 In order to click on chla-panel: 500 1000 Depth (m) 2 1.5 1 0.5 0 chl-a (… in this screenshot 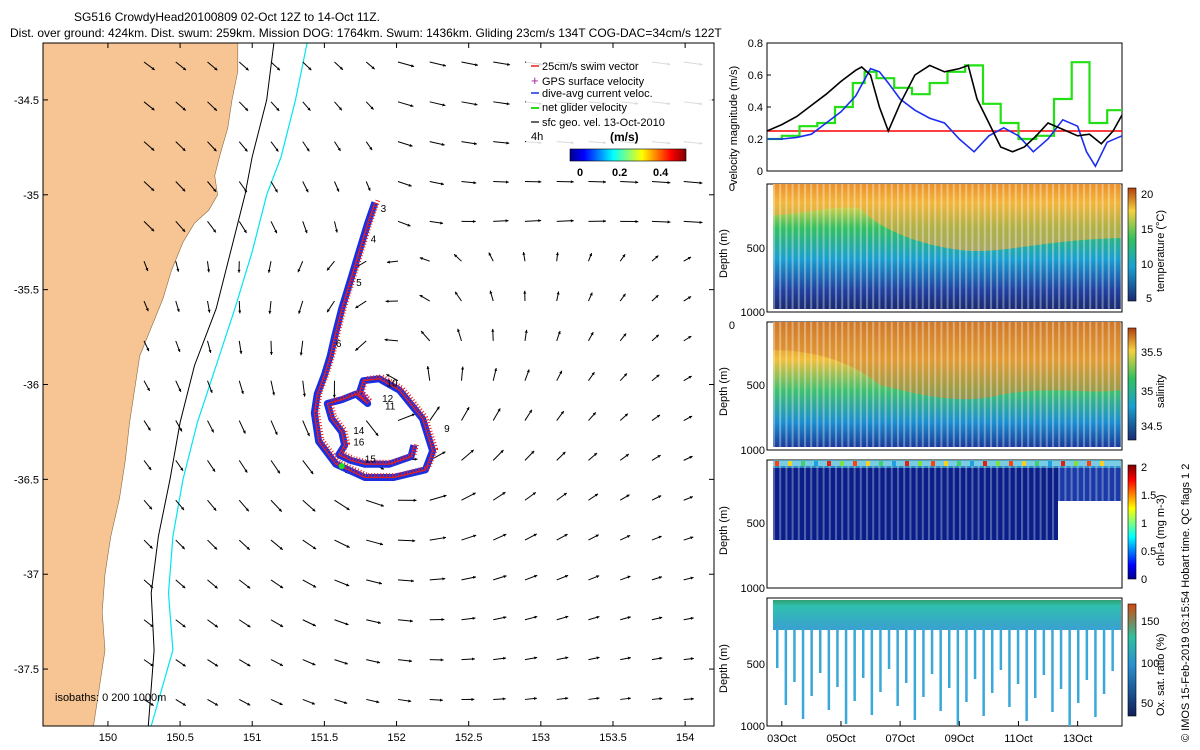, I will do `click(942, 527)`.